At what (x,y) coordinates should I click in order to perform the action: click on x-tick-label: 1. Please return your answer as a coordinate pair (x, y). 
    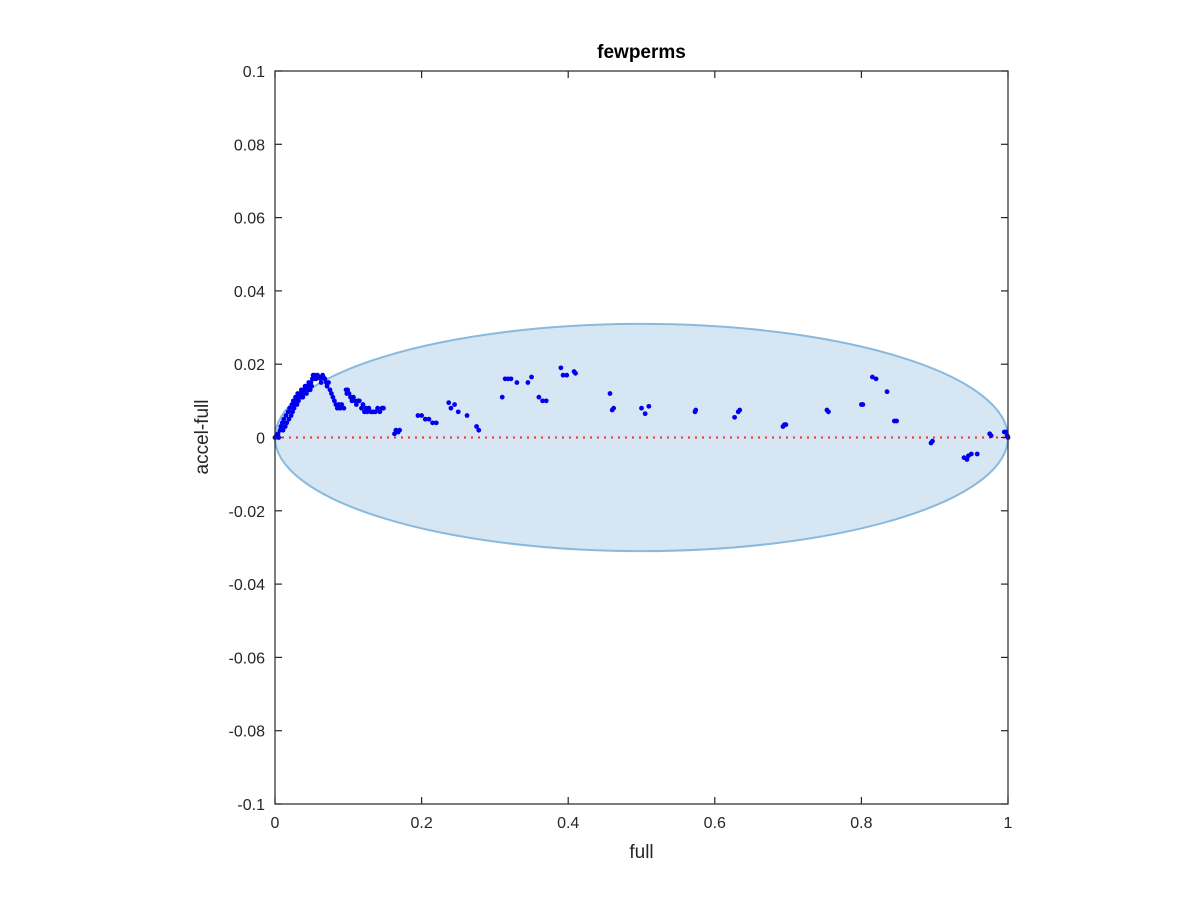
    Looking at the image, I should click on (1008, 823).